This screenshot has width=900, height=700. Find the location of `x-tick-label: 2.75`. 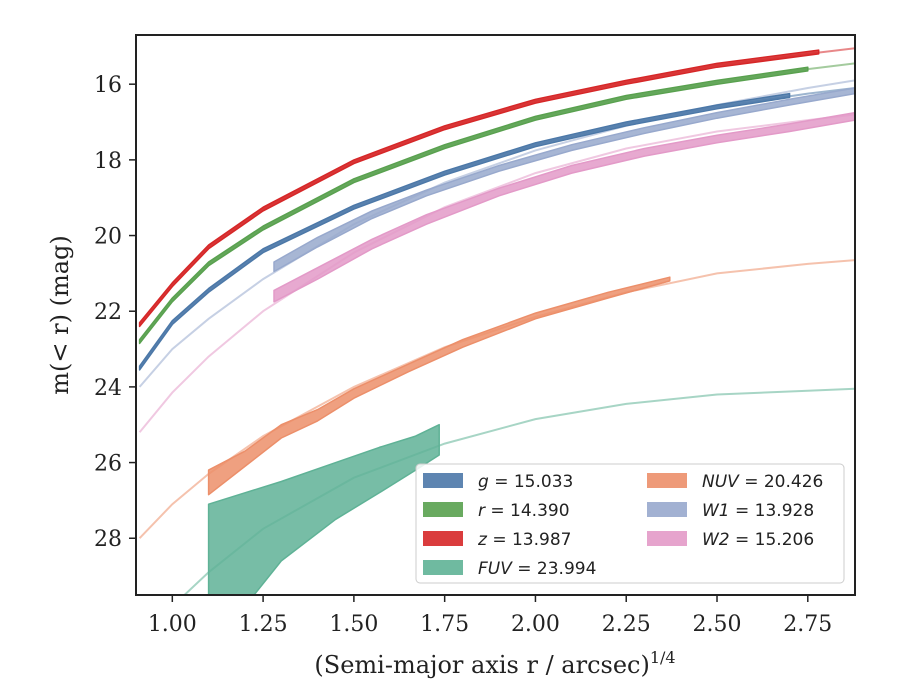

x-tick-label: 2.75 is located at coordinates (807, 624).